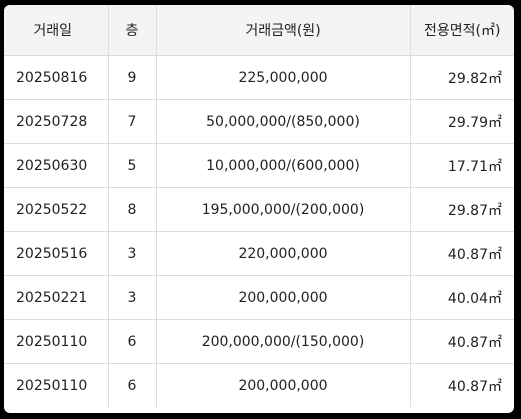 The height and width of the screenshot is (419, 521). What do you see at coordinates (461, 30) in the screenshot?
I see `column-header-area: 전용면적(㎡)` at bounding box center [461, 30].